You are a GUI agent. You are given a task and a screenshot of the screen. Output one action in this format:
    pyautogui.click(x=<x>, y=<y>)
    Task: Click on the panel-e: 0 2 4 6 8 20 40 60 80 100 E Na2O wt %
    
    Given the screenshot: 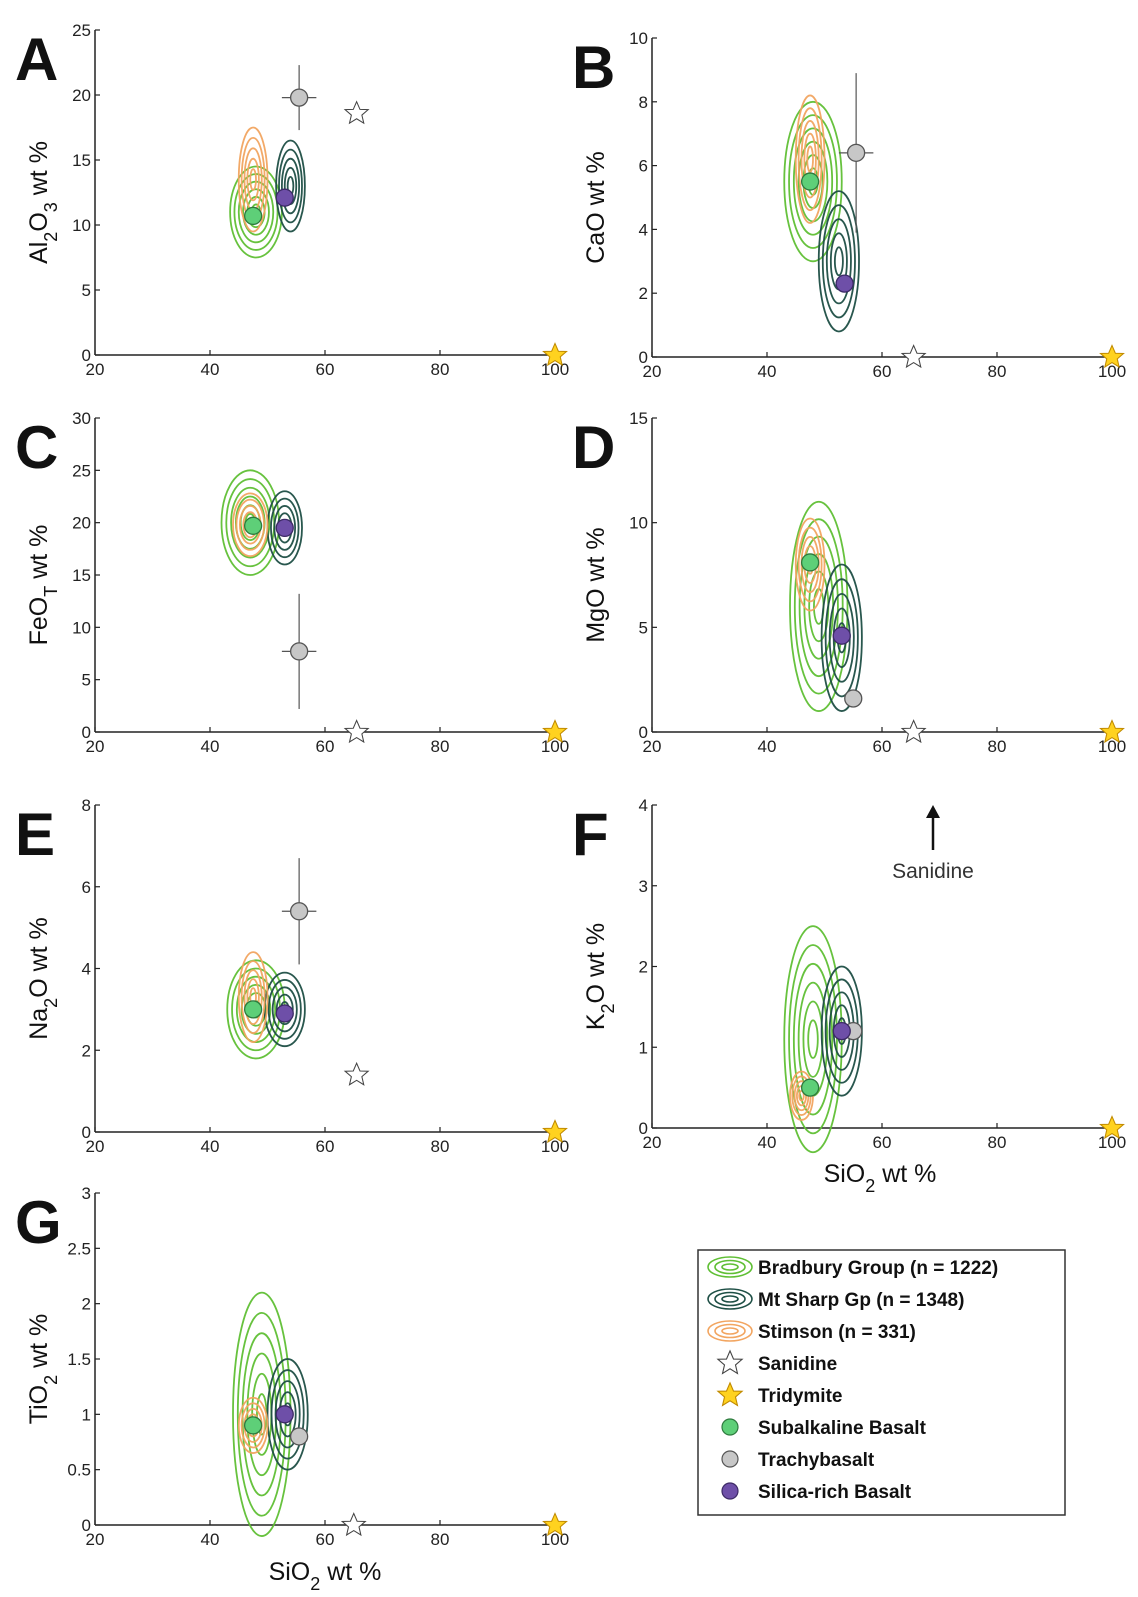 What is the action you would take?
    pyautogui.click(x=292, y=976)
    